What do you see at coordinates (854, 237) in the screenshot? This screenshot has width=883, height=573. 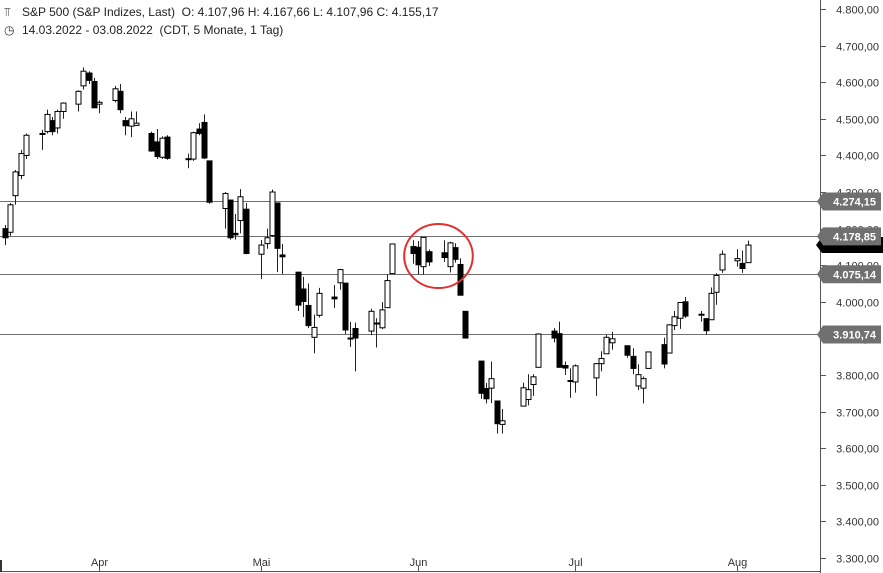 I see `level-label: 4.178,85` at bounding box center [854, 237].